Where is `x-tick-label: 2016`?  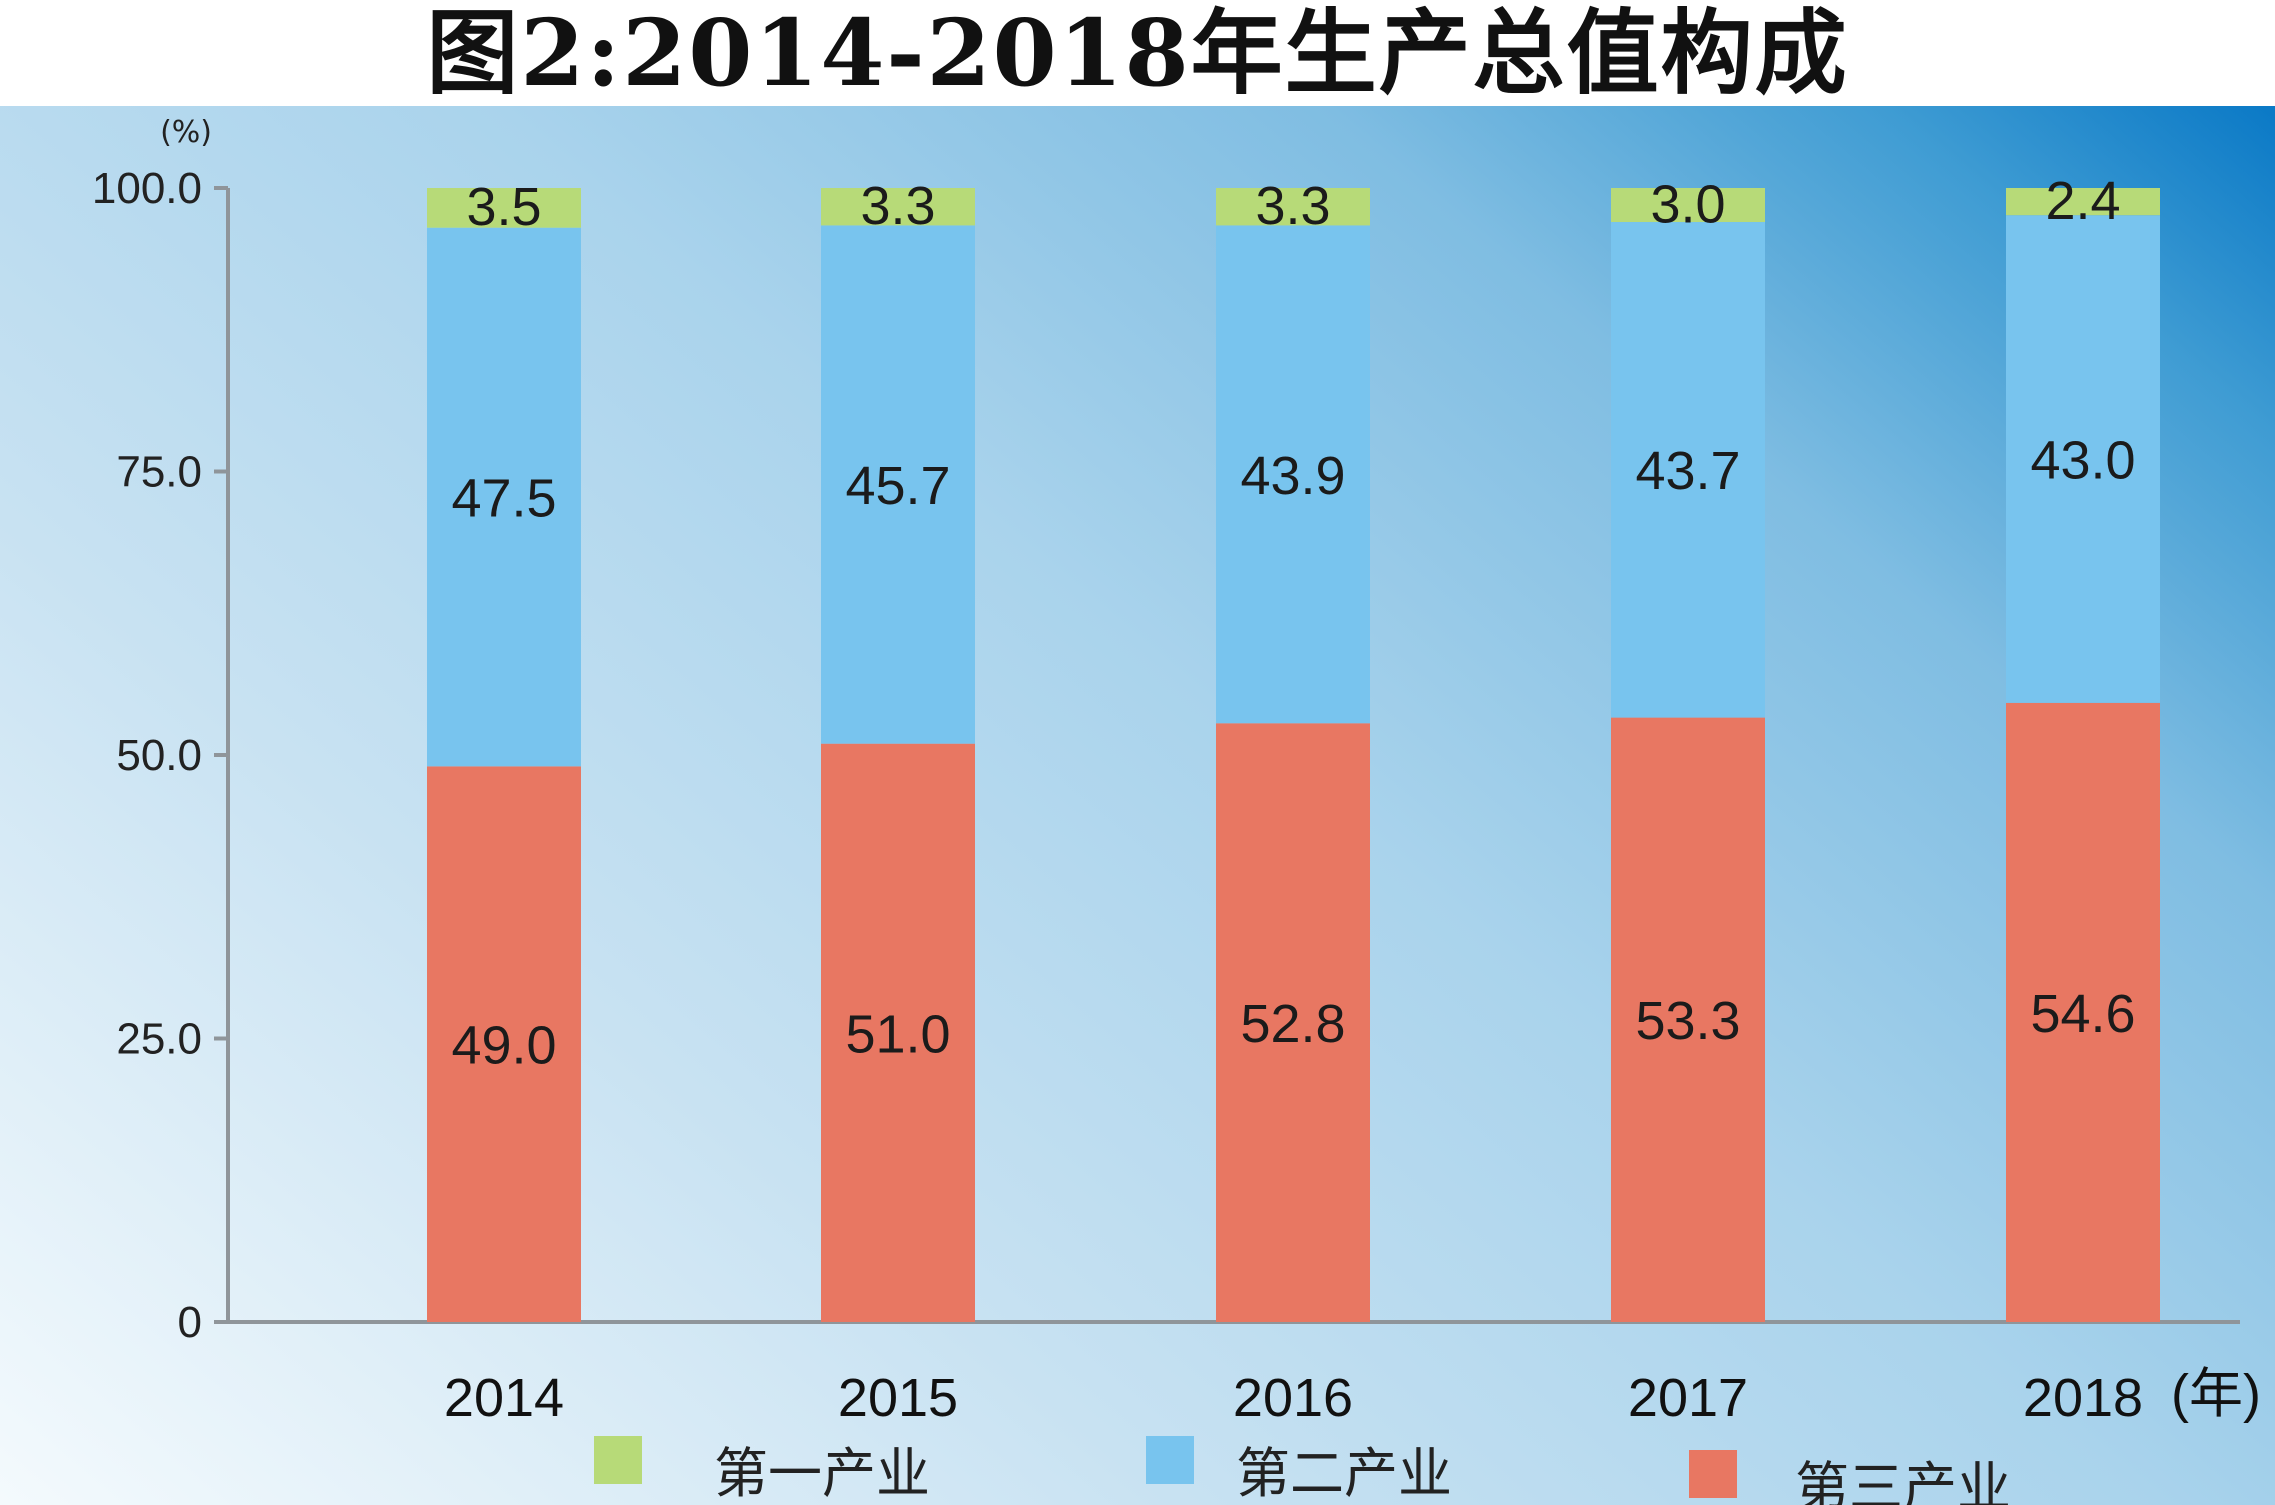
x-tick-label: 2016 is located at coordinates (1293, 1398).